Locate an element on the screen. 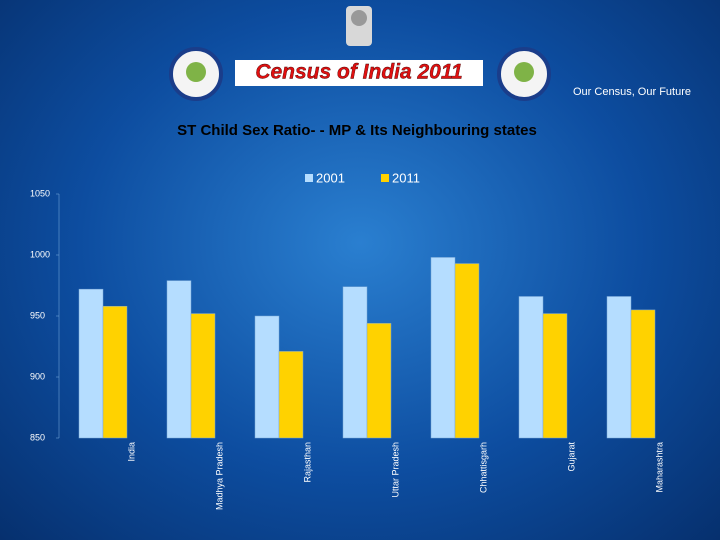 The image size is (720, 540). y-tick-label: 950 is located at coordinates (37, 315).